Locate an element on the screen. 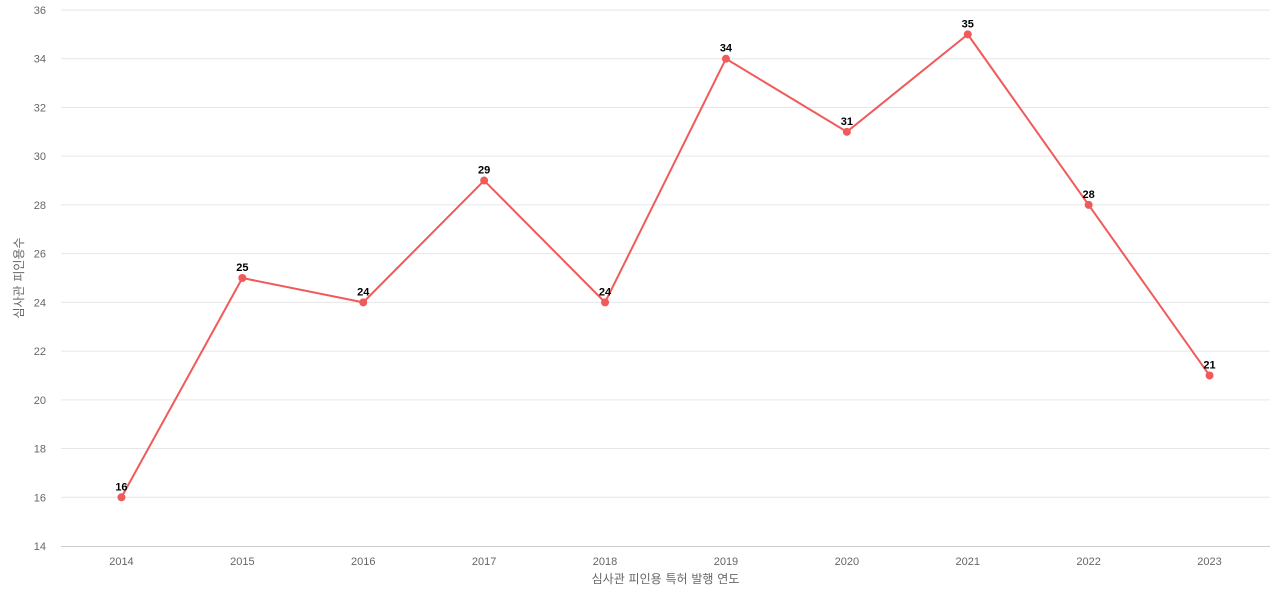  y-tick-label: 30 is located at coordinates (40, 157).